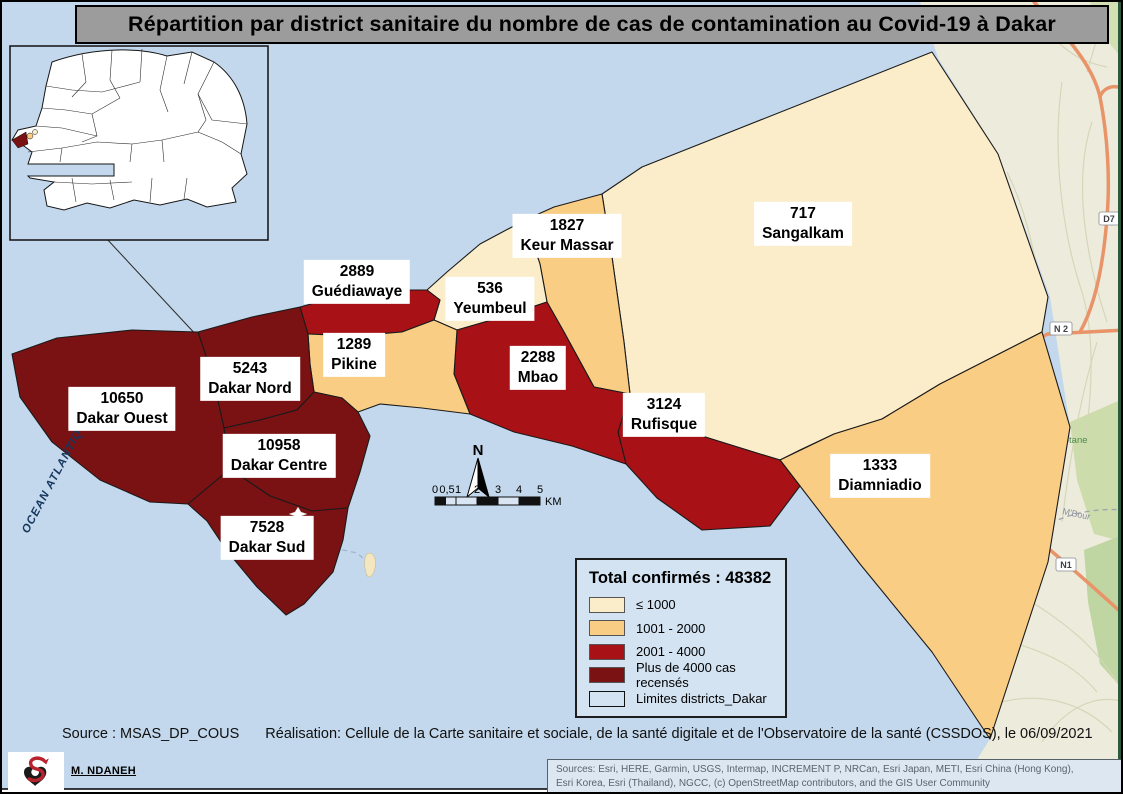  What do you see at coordinates (880, 476) in the screenshot?
I see `district-label-diamniadio: 1333 Diamniadio` at bounding box center [880, 476].